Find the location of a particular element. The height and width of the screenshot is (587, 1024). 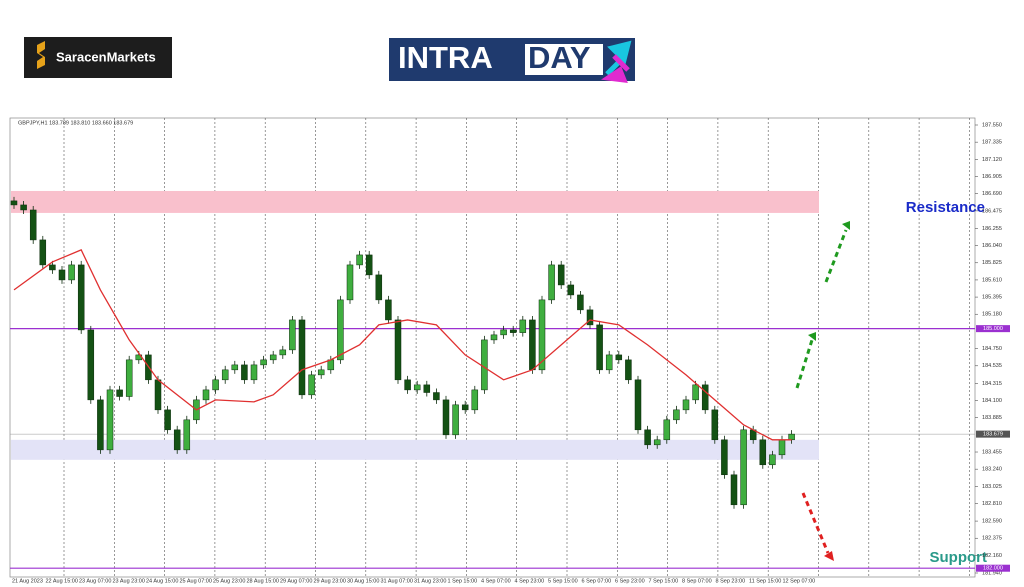

y-tick-label: 187.550 is located at coordinates (992, 125).